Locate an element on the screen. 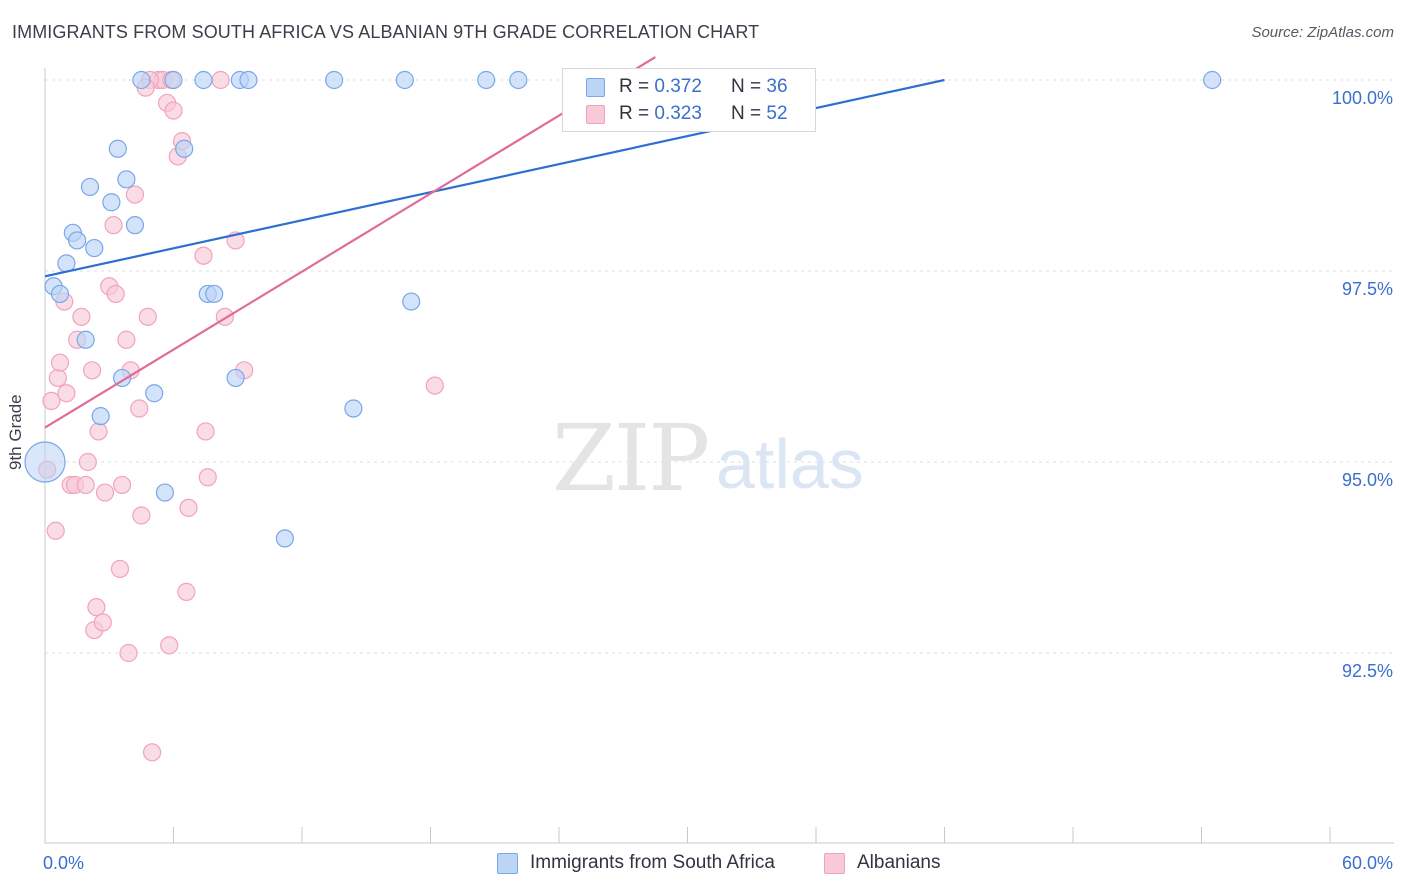 The image size is (1406, 892). watermark-zip: ZIP is located at coordinates (630, 458).